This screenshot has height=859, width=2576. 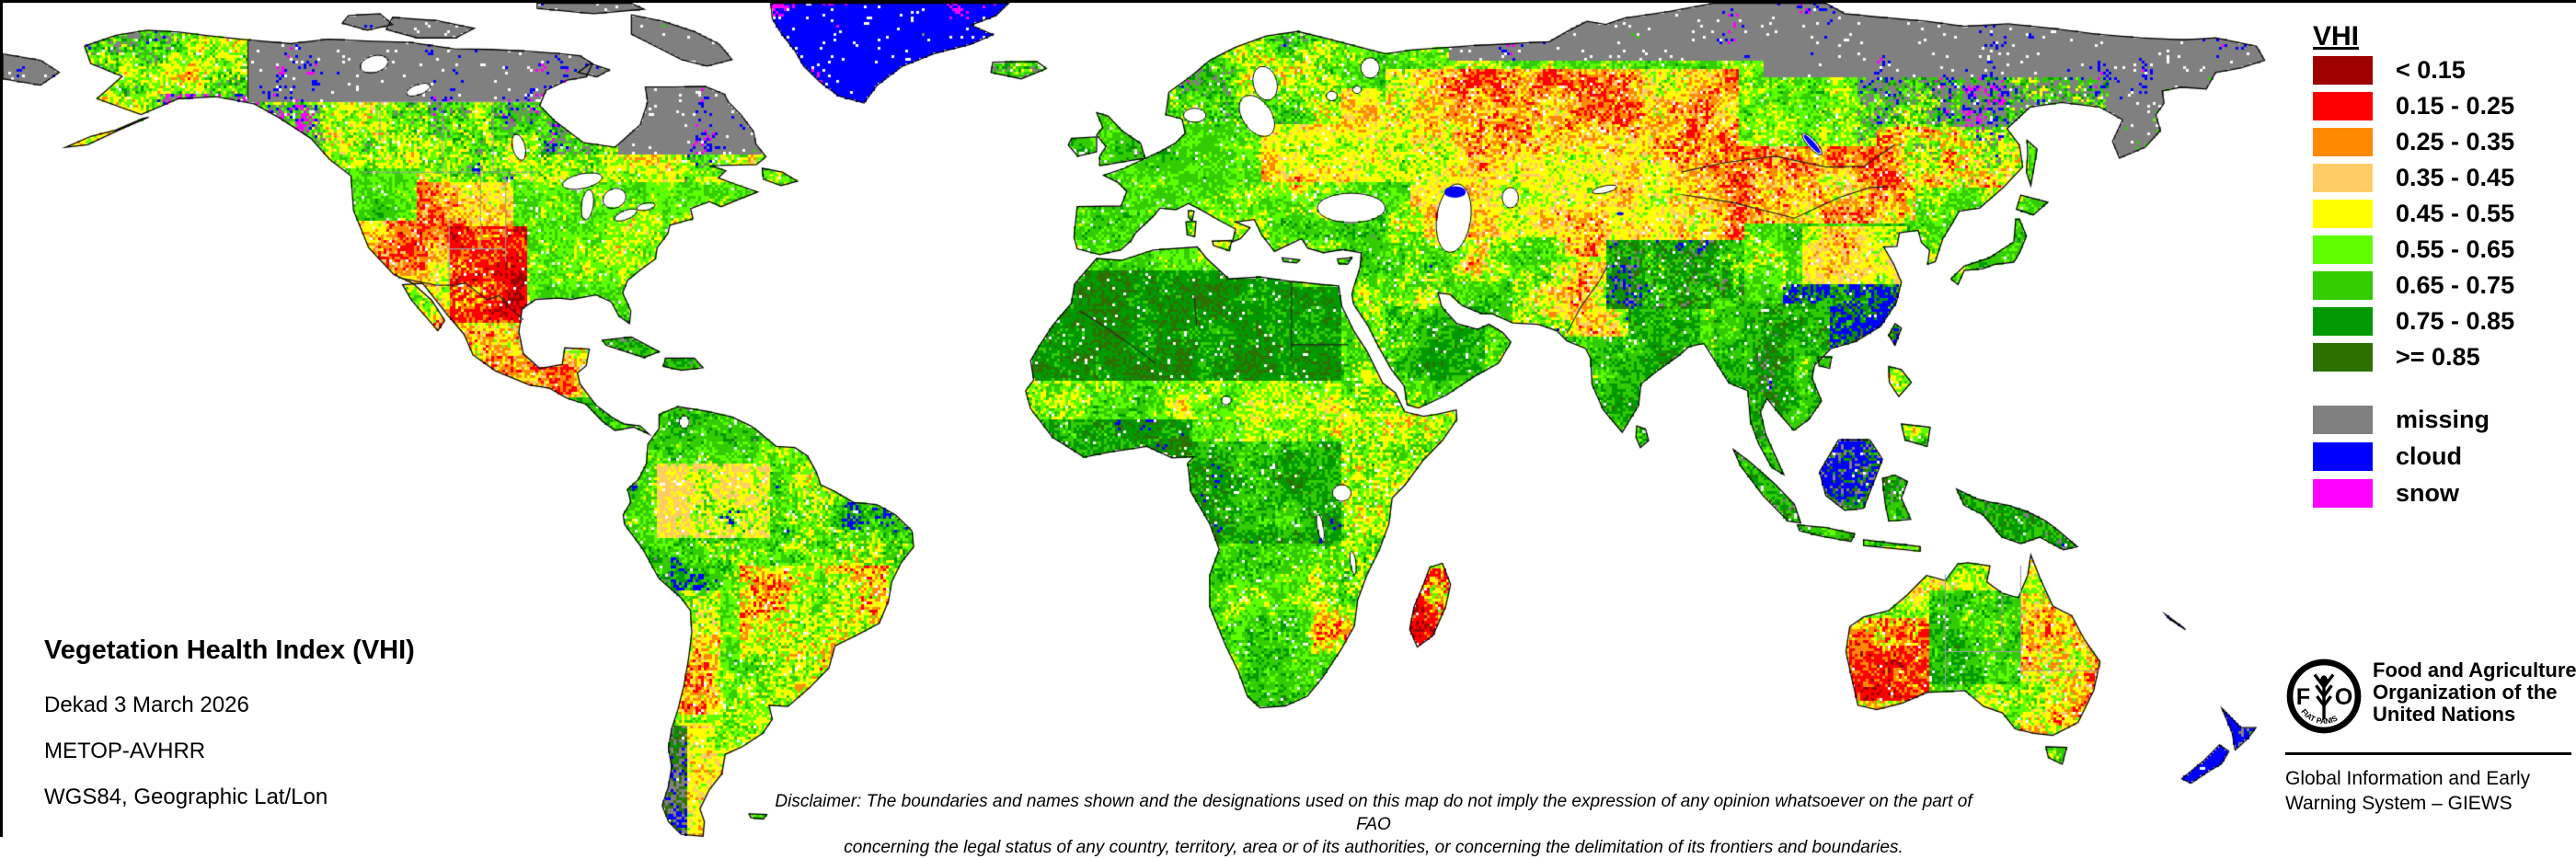 I want to click on footer-divider, so click(x=2428, y=753).